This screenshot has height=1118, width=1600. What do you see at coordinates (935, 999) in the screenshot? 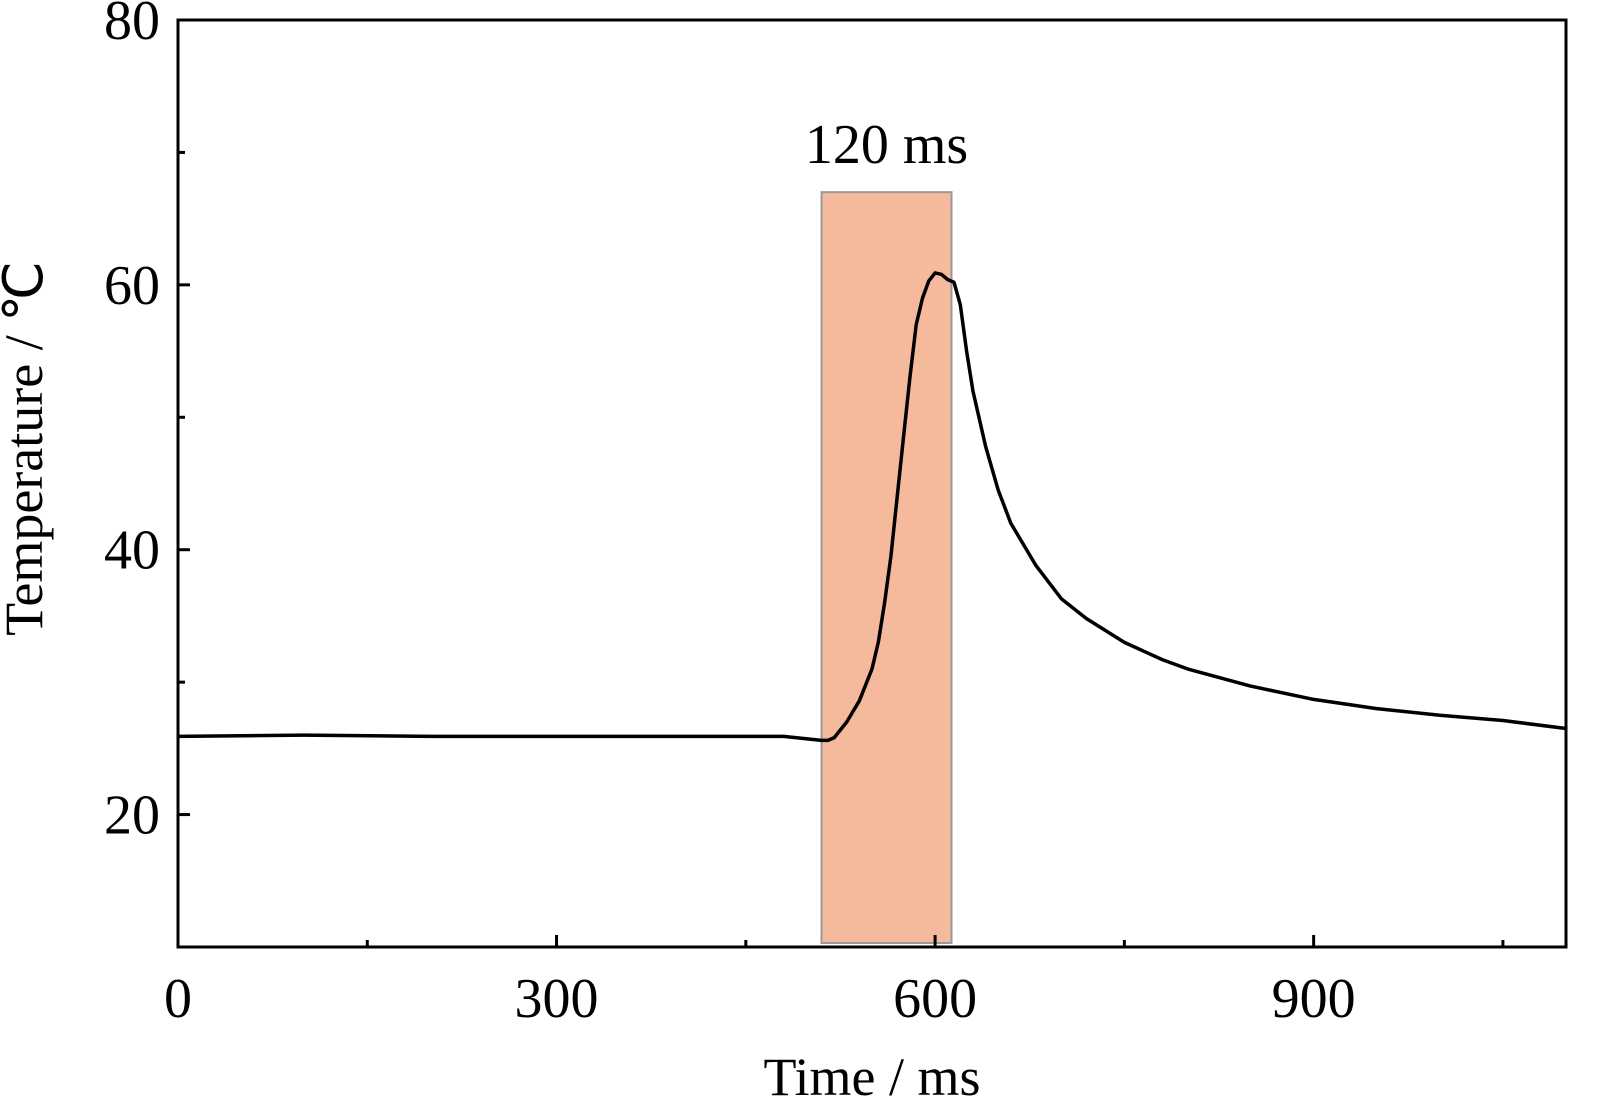
I see `x-tick-label: 600` at bounding box center [935, 999].